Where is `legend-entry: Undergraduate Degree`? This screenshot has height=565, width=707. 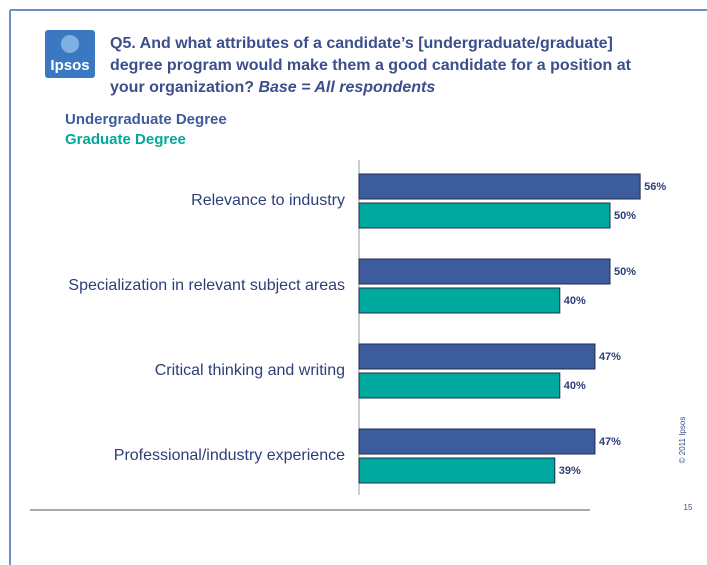 legend-entry: Undergraduate Degree is located at coordinates (146, 119).